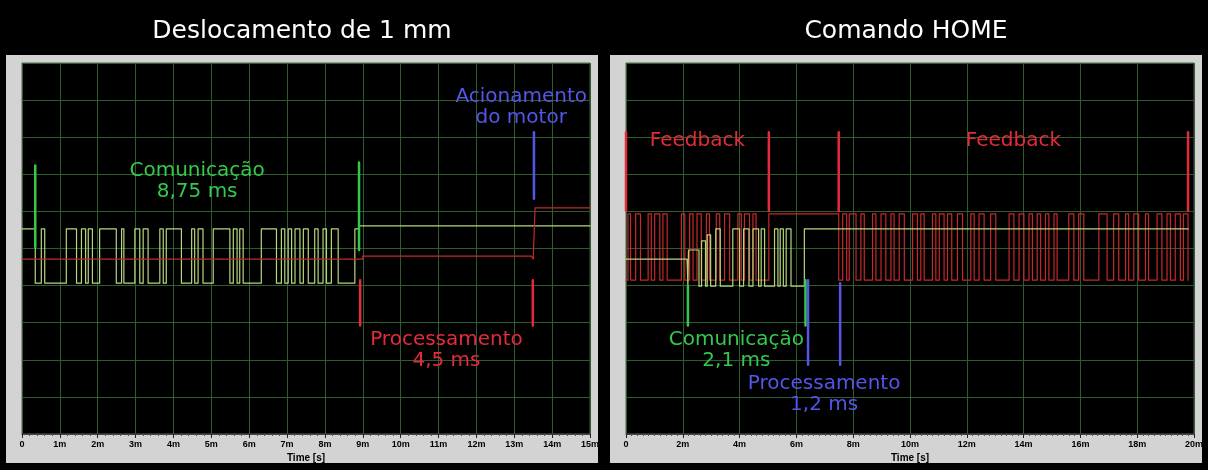 The width and height of the screenshot is (1208, 470). What do you see at coordinates (1194, 443) in the screenshot?
I see `x-tick-label: 20m` at bounding box center [1194, 443].